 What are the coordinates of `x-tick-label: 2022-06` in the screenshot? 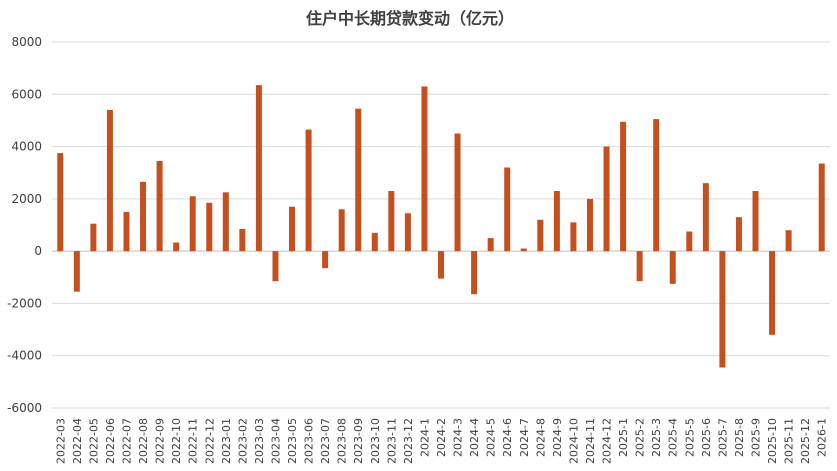 It's located at (110, 441).